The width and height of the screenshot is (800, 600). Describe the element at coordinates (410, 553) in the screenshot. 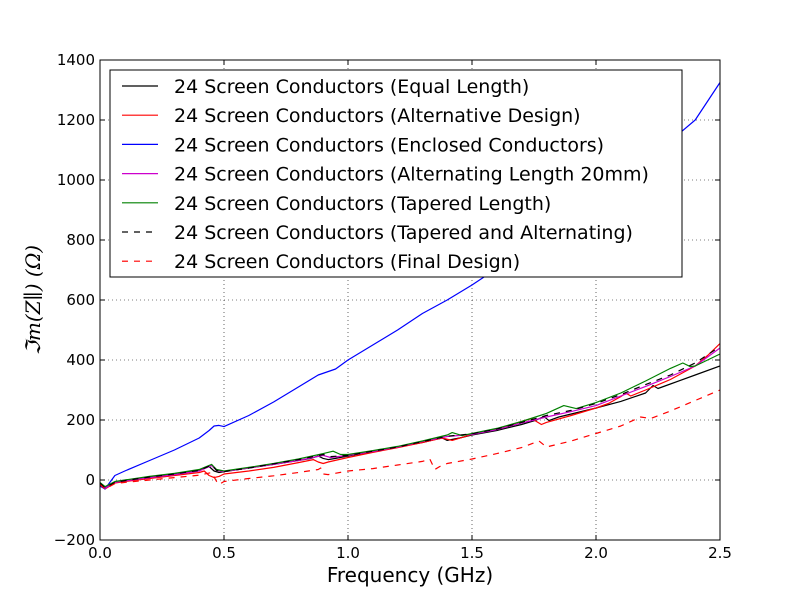

I see `x-tick-labels: 0.0 0.5 1.0 1.5 2.0 2.5` at that location.